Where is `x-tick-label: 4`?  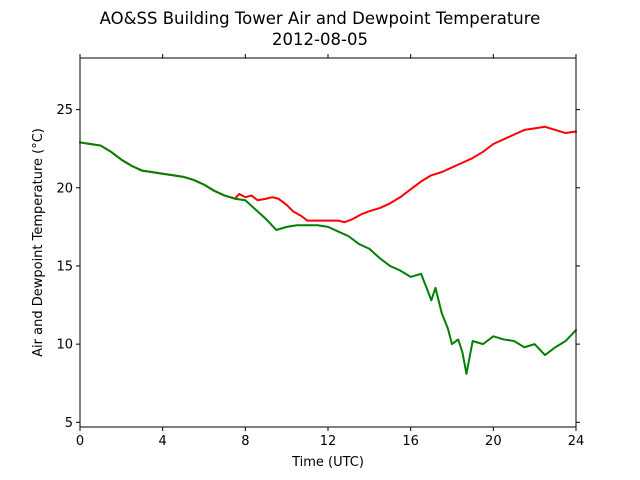
x-tick-label: 4 is located at coordinates (163, 441).